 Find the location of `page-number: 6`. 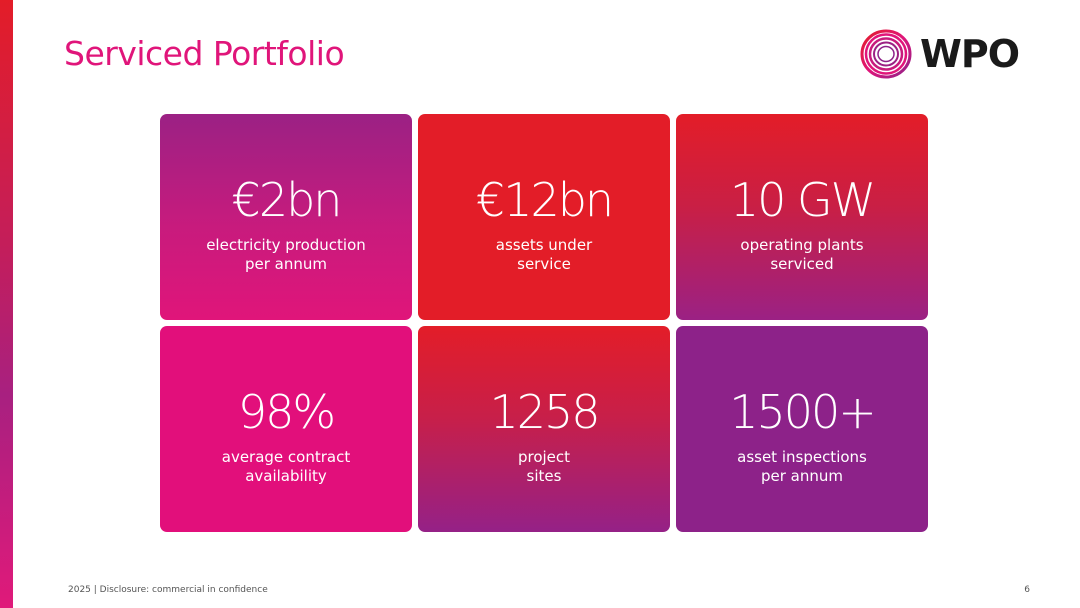

page-number: 6 is located at coordinates (1027, 590).